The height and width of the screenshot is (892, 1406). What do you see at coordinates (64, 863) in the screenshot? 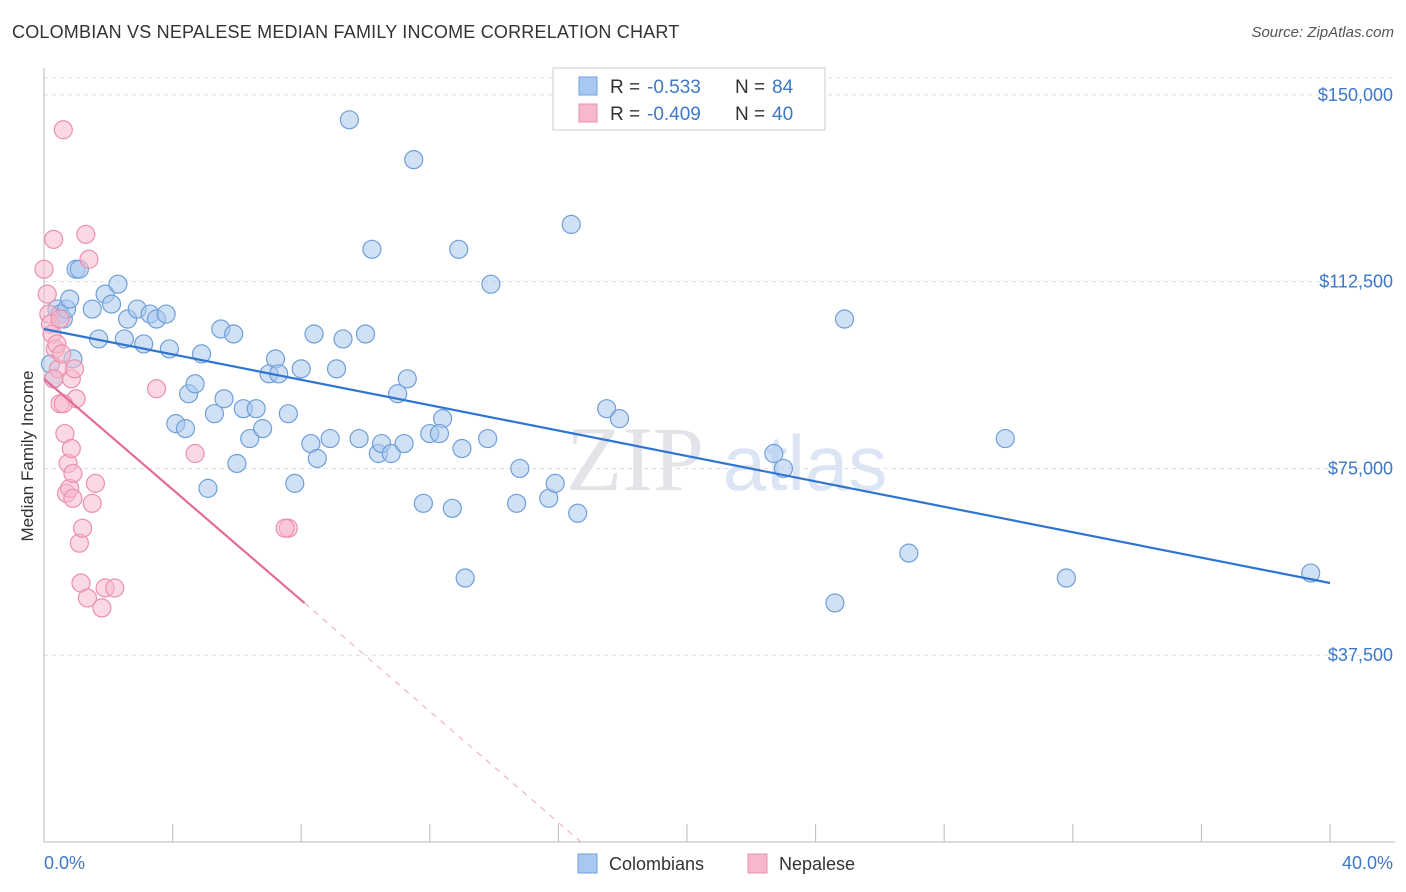
I see `x-tick-label: 0.0%` at bounding box center [64, 863].